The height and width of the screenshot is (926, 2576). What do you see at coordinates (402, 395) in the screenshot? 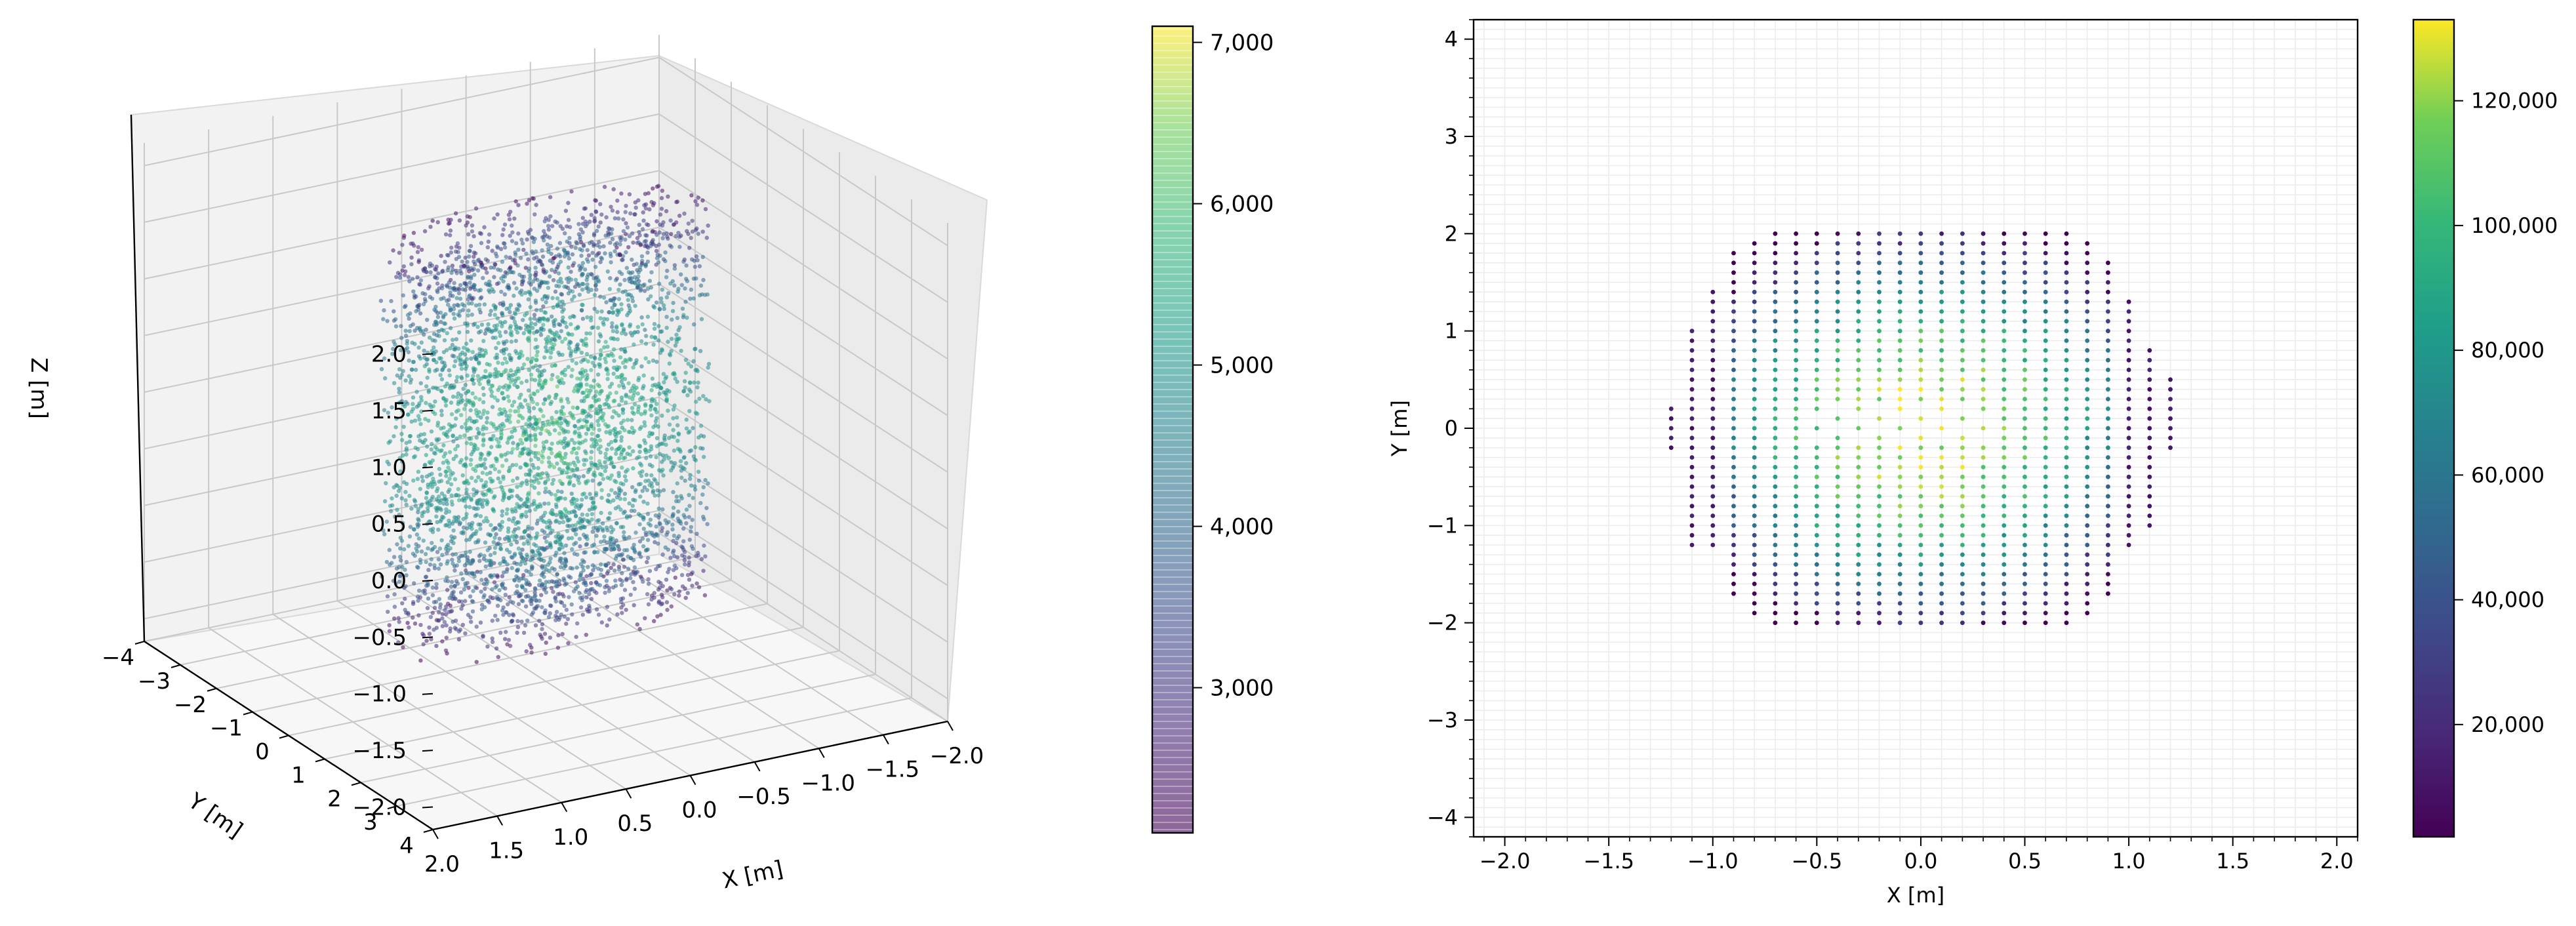
I see `grid-line` at bounding box center [402, 395].